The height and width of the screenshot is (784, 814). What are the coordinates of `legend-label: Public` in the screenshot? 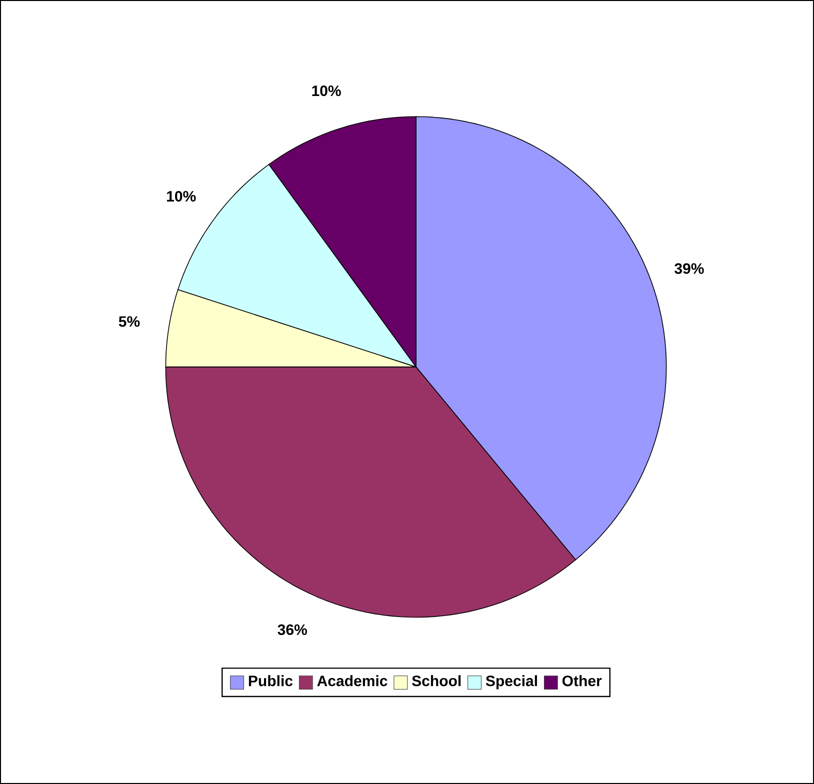 It's located at (270, 680).